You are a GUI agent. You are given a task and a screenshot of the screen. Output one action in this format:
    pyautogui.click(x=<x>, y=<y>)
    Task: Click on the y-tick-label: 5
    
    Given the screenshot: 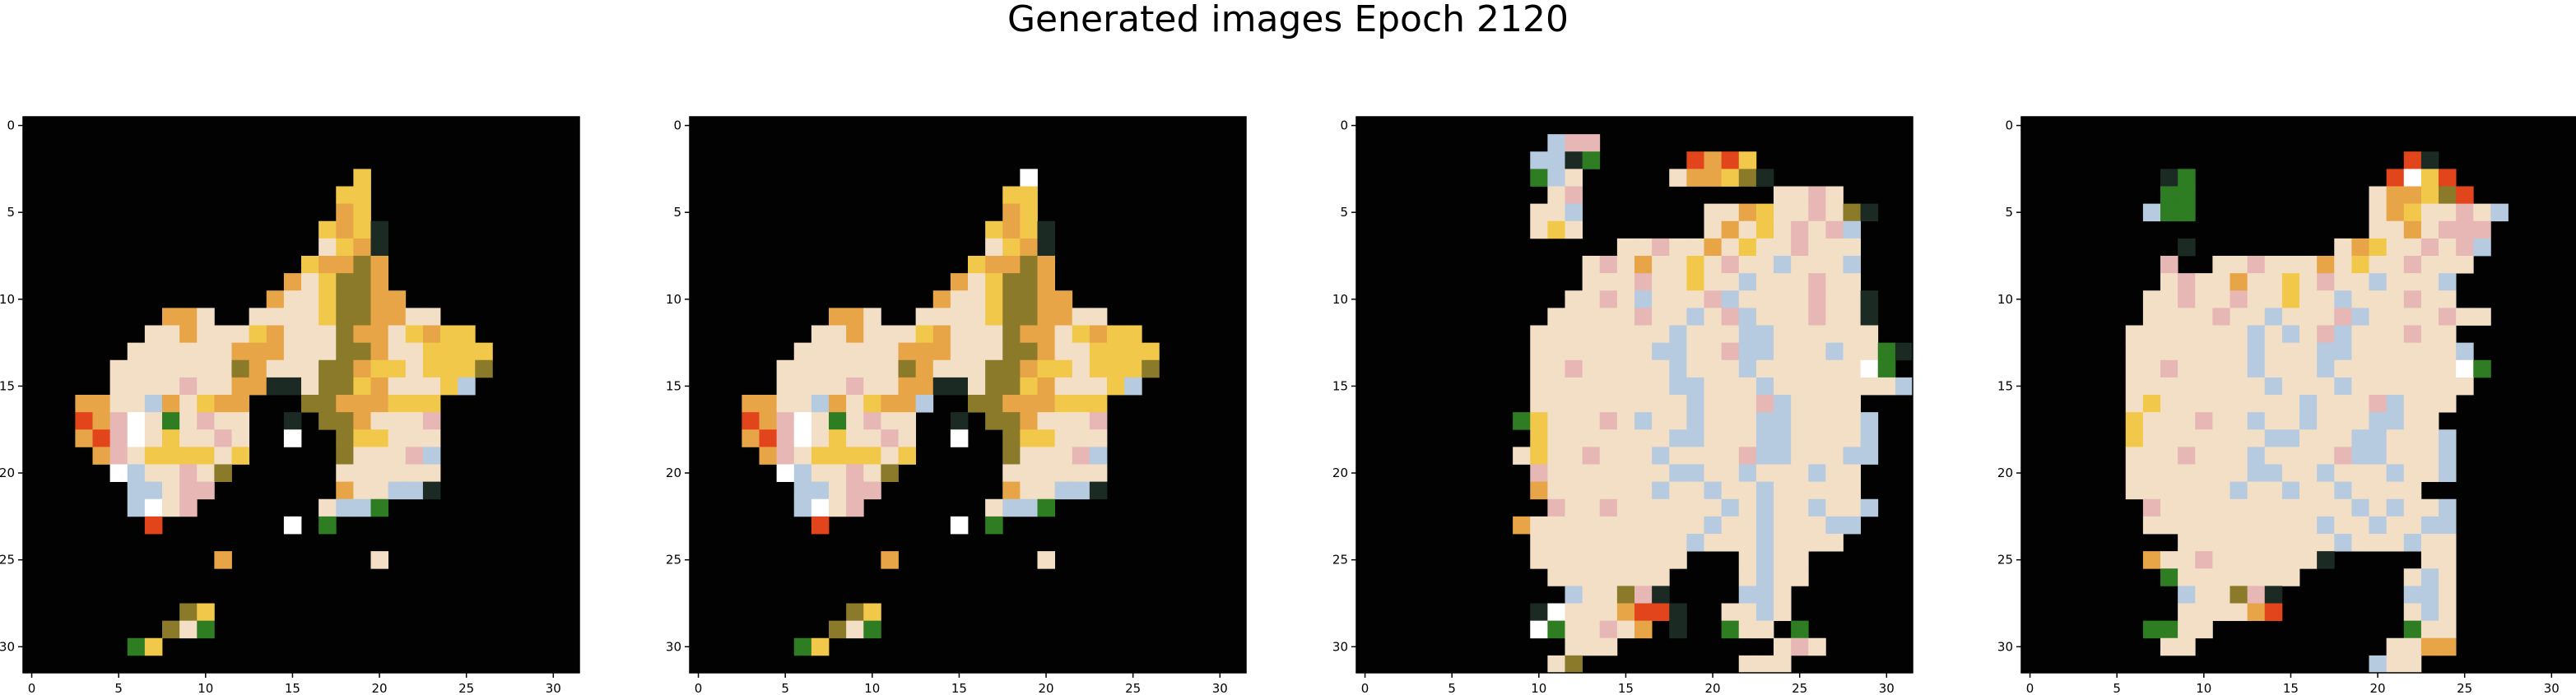 What is the action you would take?
    pyautogui.click(x=11, y=212)
    